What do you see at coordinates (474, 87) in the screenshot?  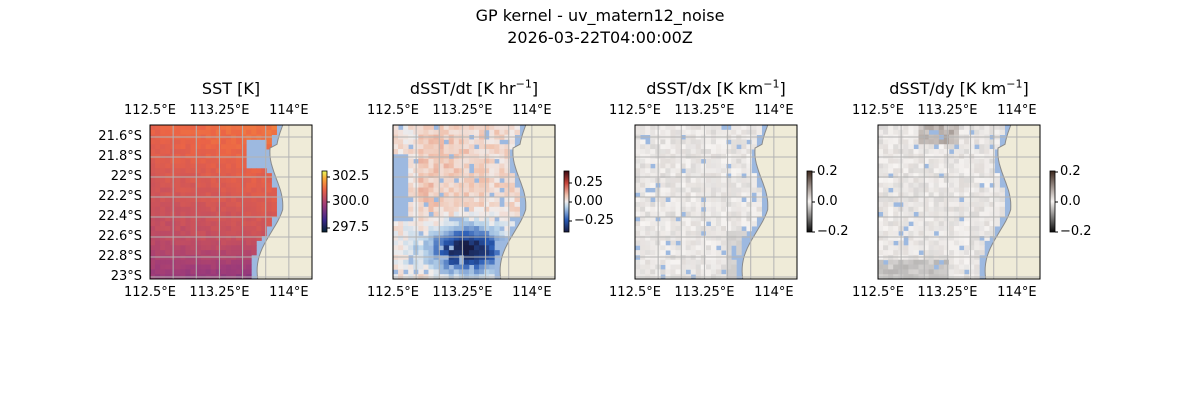 I see `panel-title-2: dSST/dt [K hr−1]` at bounding box center [474, 87].